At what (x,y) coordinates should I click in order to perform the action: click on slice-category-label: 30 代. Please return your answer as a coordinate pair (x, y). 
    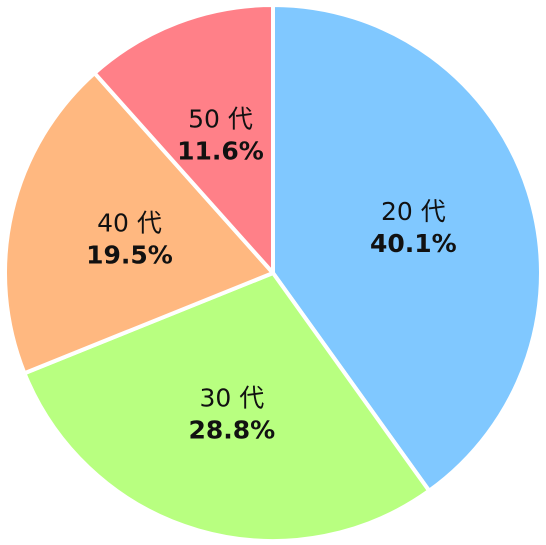
    Looking at the image, I should click on (231, 398).